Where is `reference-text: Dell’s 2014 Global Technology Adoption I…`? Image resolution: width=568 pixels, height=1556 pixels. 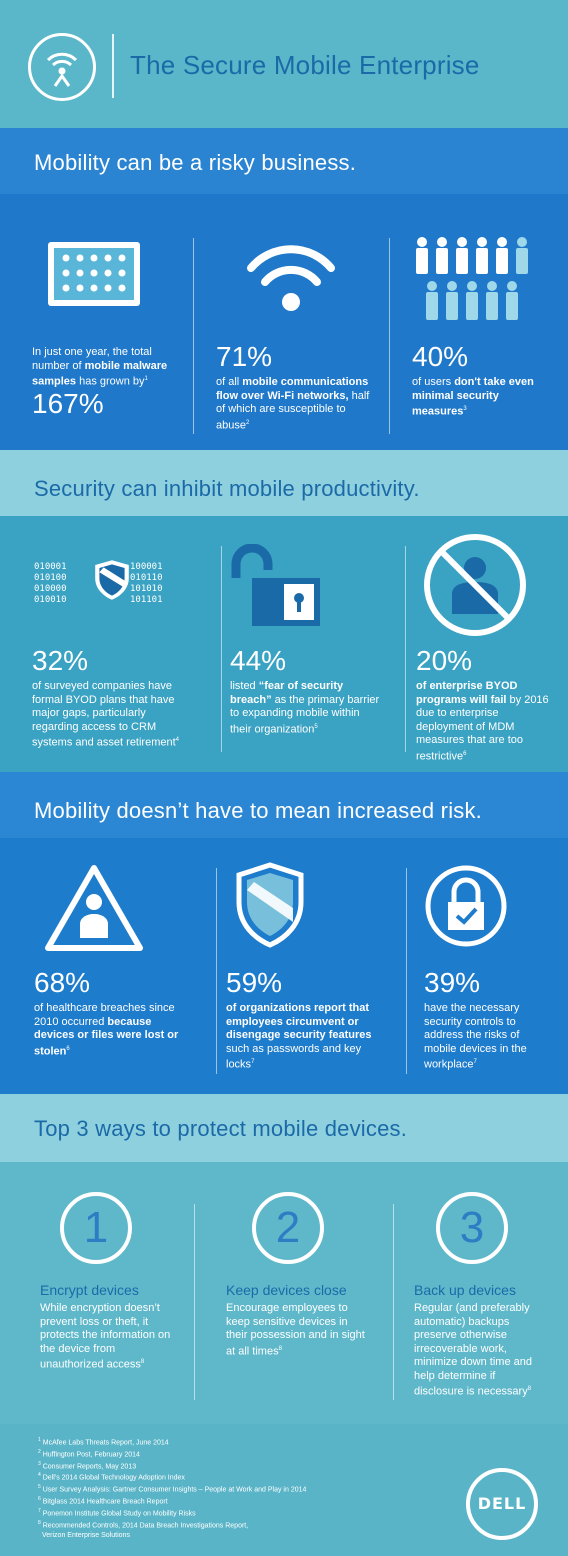
reference-text: Dell’s 2014 Global Technology Adoption I… is located at coordinates (113, 1478).